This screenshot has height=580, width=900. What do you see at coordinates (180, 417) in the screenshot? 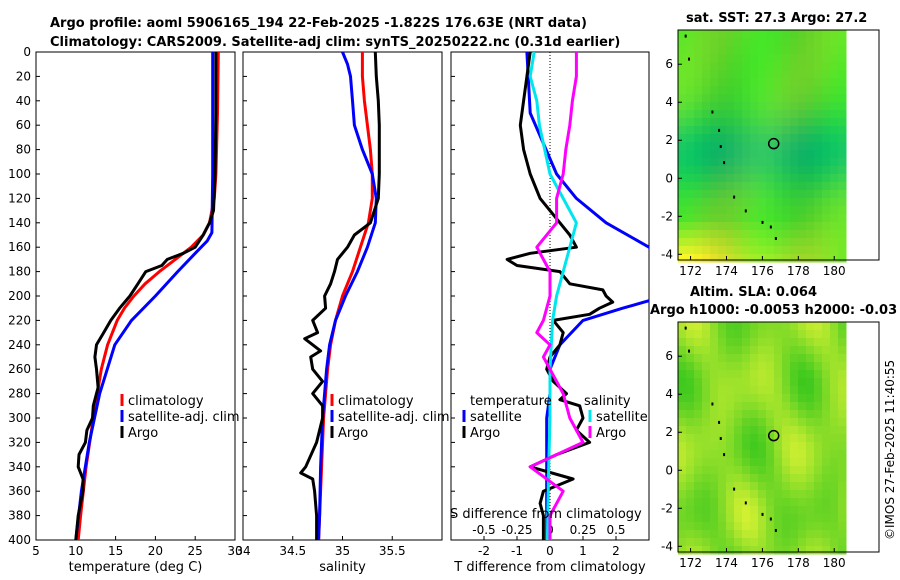
I see `temperature-legend: climatology satellite-adj. clim Argo` at bounding box center [180, 417].